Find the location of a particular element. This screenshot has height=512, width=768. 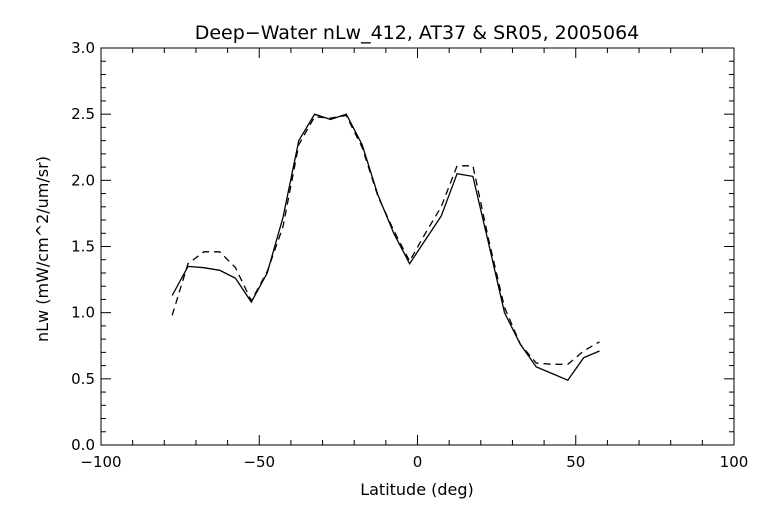

y-tick-label: 0.0 is located at coordinates (83, 445).